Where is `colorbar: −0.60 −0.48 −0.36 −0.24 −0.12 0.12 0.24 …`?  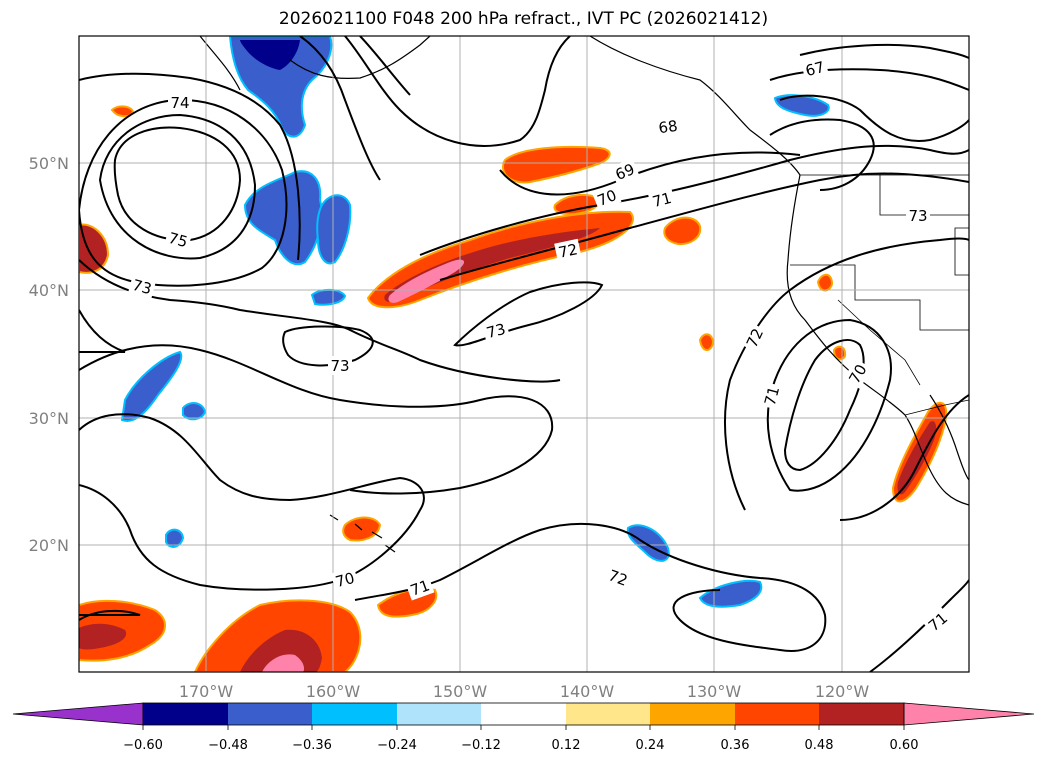
colorbar: −0.60 −0.48 −0.36 −0.24 −0.12 0.12 0.24 … is located at coordinates (523, 727).